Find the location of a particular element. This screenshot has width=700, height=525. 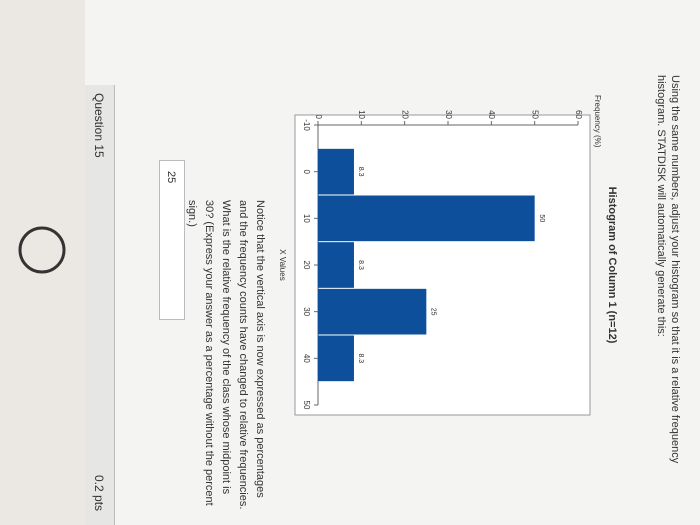

x-tick-label: 40 is located at coordinates (306, 358).